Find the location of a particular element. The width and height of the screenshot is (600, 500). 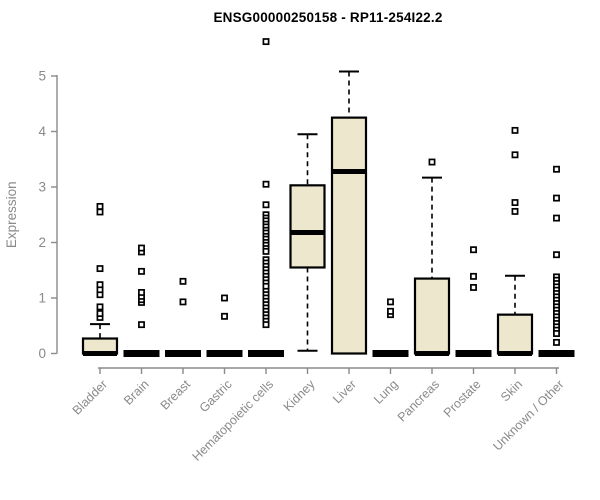

y-tick-label: 3 is located at coordinates (42, 187).